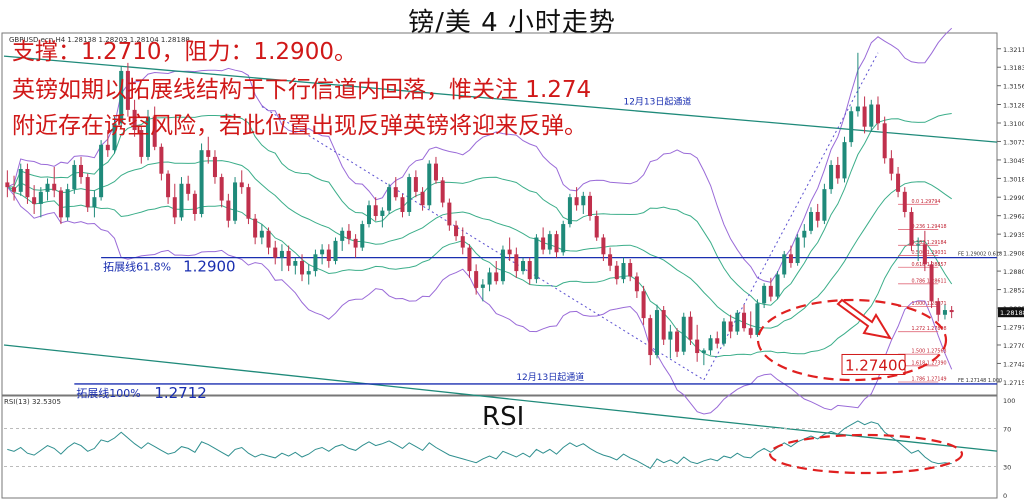  I want to click on extension-line-right-label: FE 1.29002 0.618, so click(980, 255).